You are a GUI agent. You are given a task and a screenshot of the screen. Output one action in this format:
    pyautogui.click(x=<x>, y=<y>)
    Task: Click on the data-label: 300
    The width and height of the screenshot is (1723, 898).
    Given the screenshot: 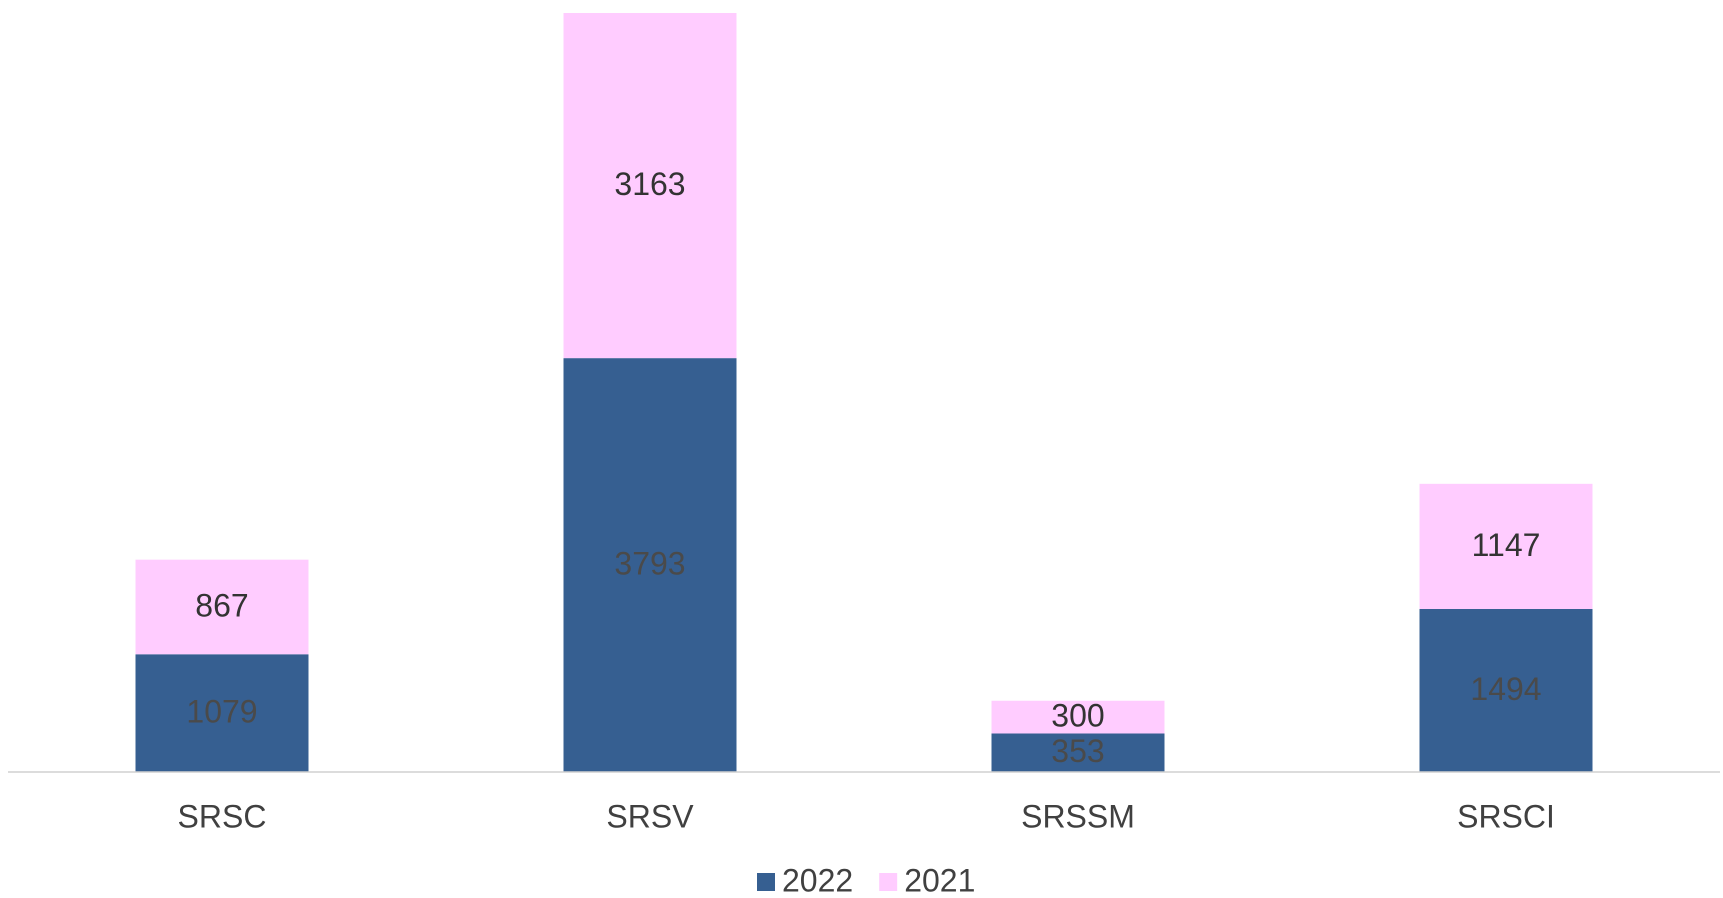 What is the action you would take?
    pyautogui.click(x=1077, y=716)
    